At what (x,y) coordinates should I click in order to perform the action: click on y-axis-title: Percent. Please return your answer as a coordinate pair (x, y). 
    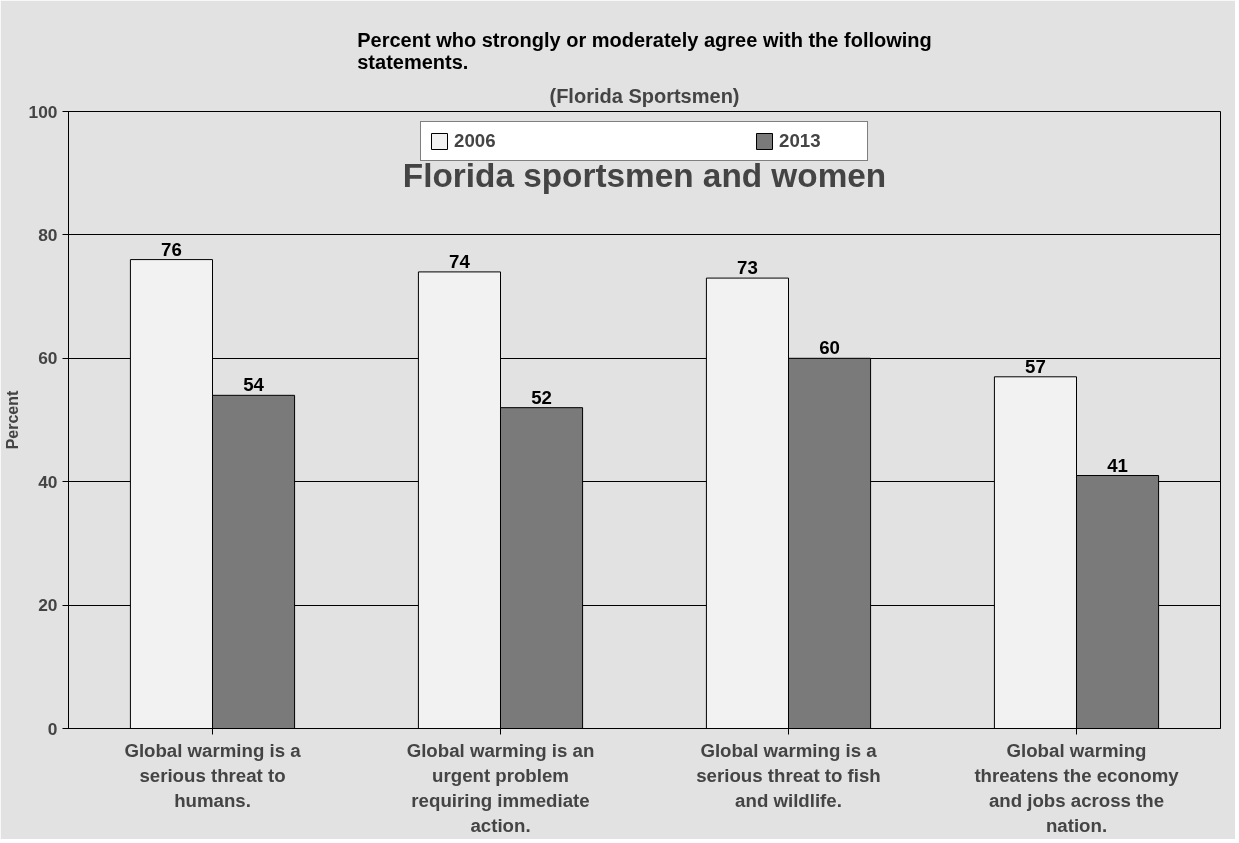
    Looking at the image, I should click on (12, 419).